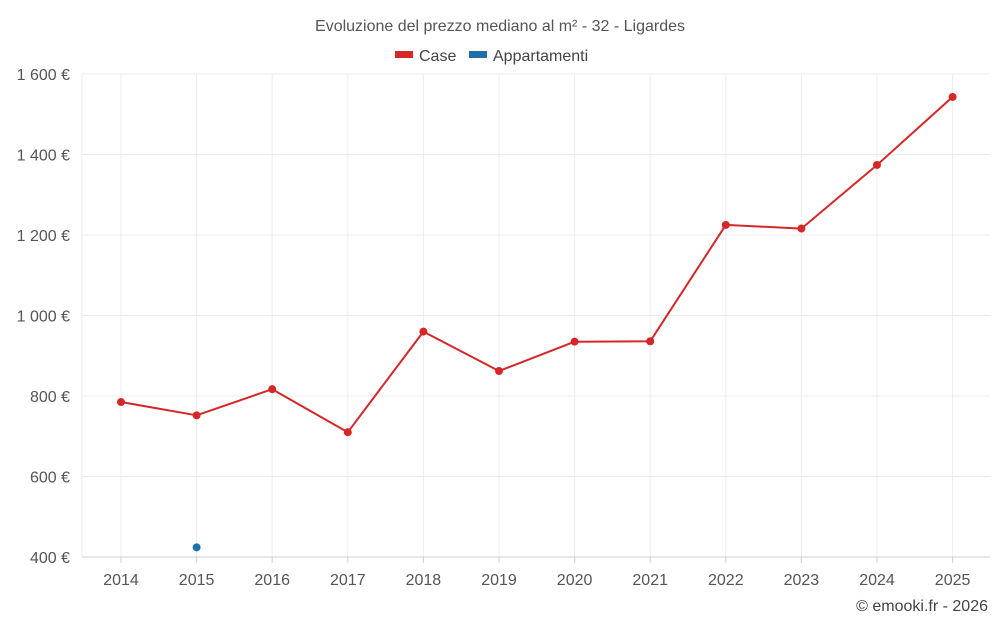  I want to click on y-tick-label: 1 400 €, so click(43, 156).